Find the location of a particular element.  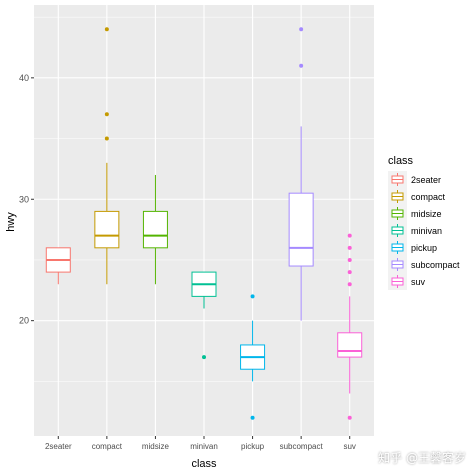

box-midsize is located at coordinates (155, 229).